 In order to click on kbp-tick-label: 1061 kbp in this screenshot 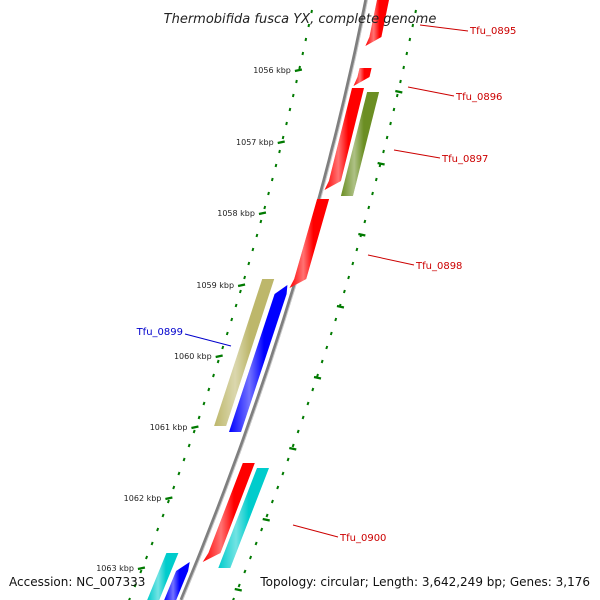, I will do `click(169, 427)`.